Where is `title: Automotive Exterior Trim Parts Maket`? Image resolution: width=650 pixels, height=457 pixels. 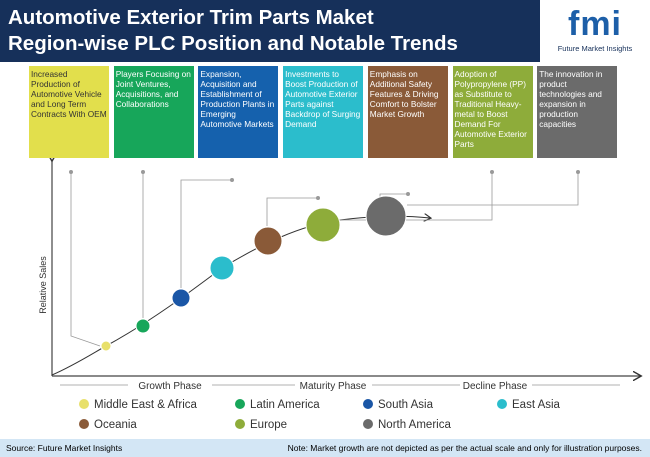
title: Automotive Exterior Trim Parts Maket is located at coordinates (191, 17).